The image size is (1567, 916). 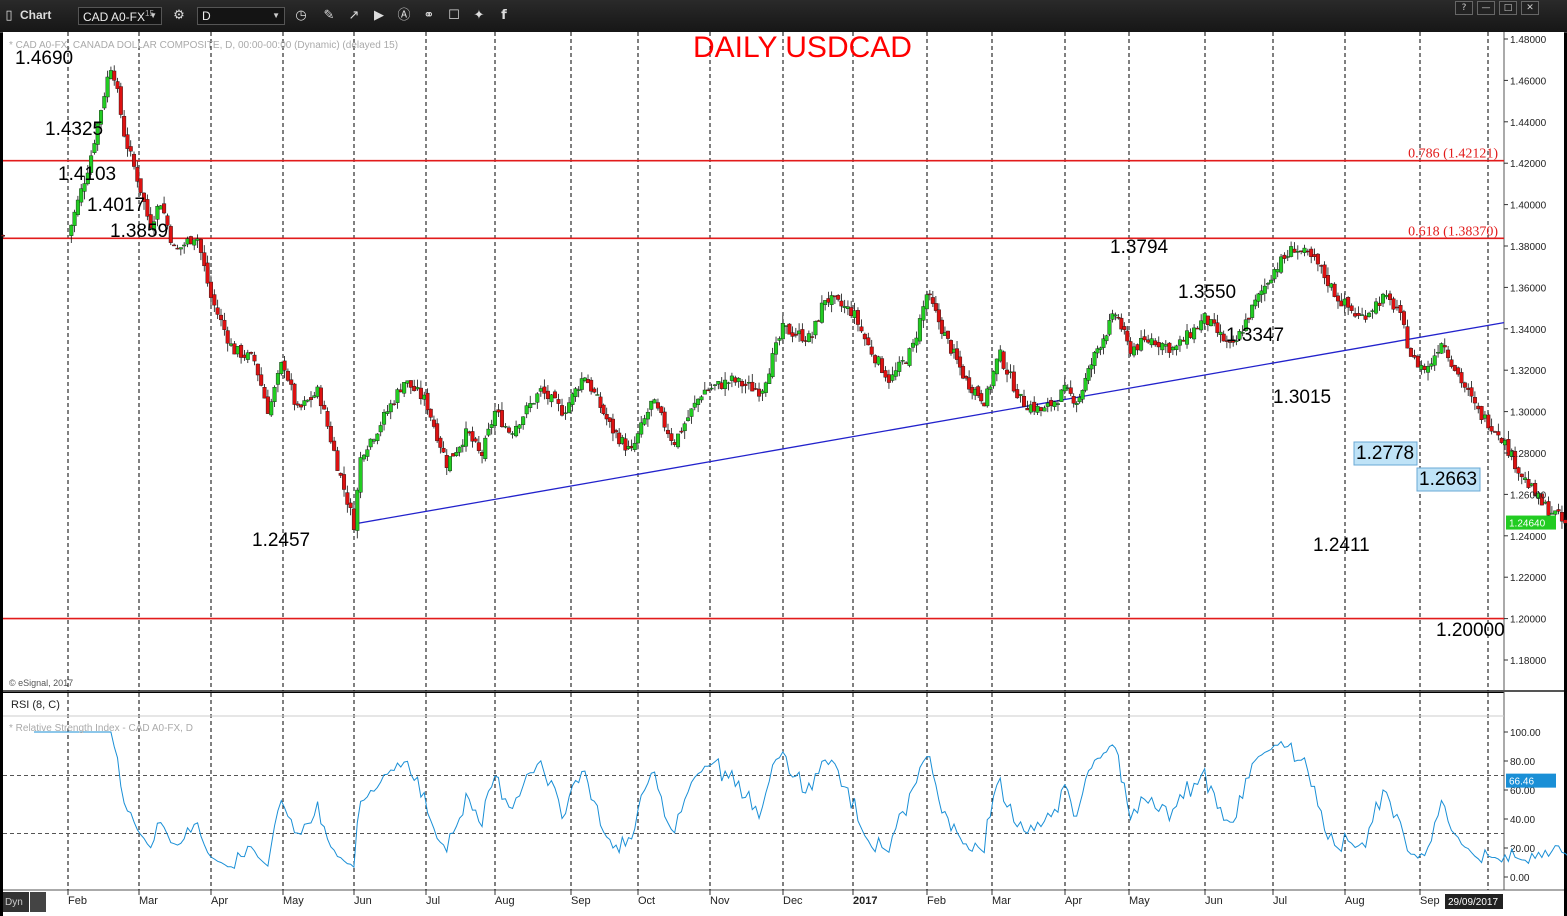 What do you see at coordinates (479, 15) in the screenshot?
I see `twitter-icon: ✦` at bounding box center [479, 15].